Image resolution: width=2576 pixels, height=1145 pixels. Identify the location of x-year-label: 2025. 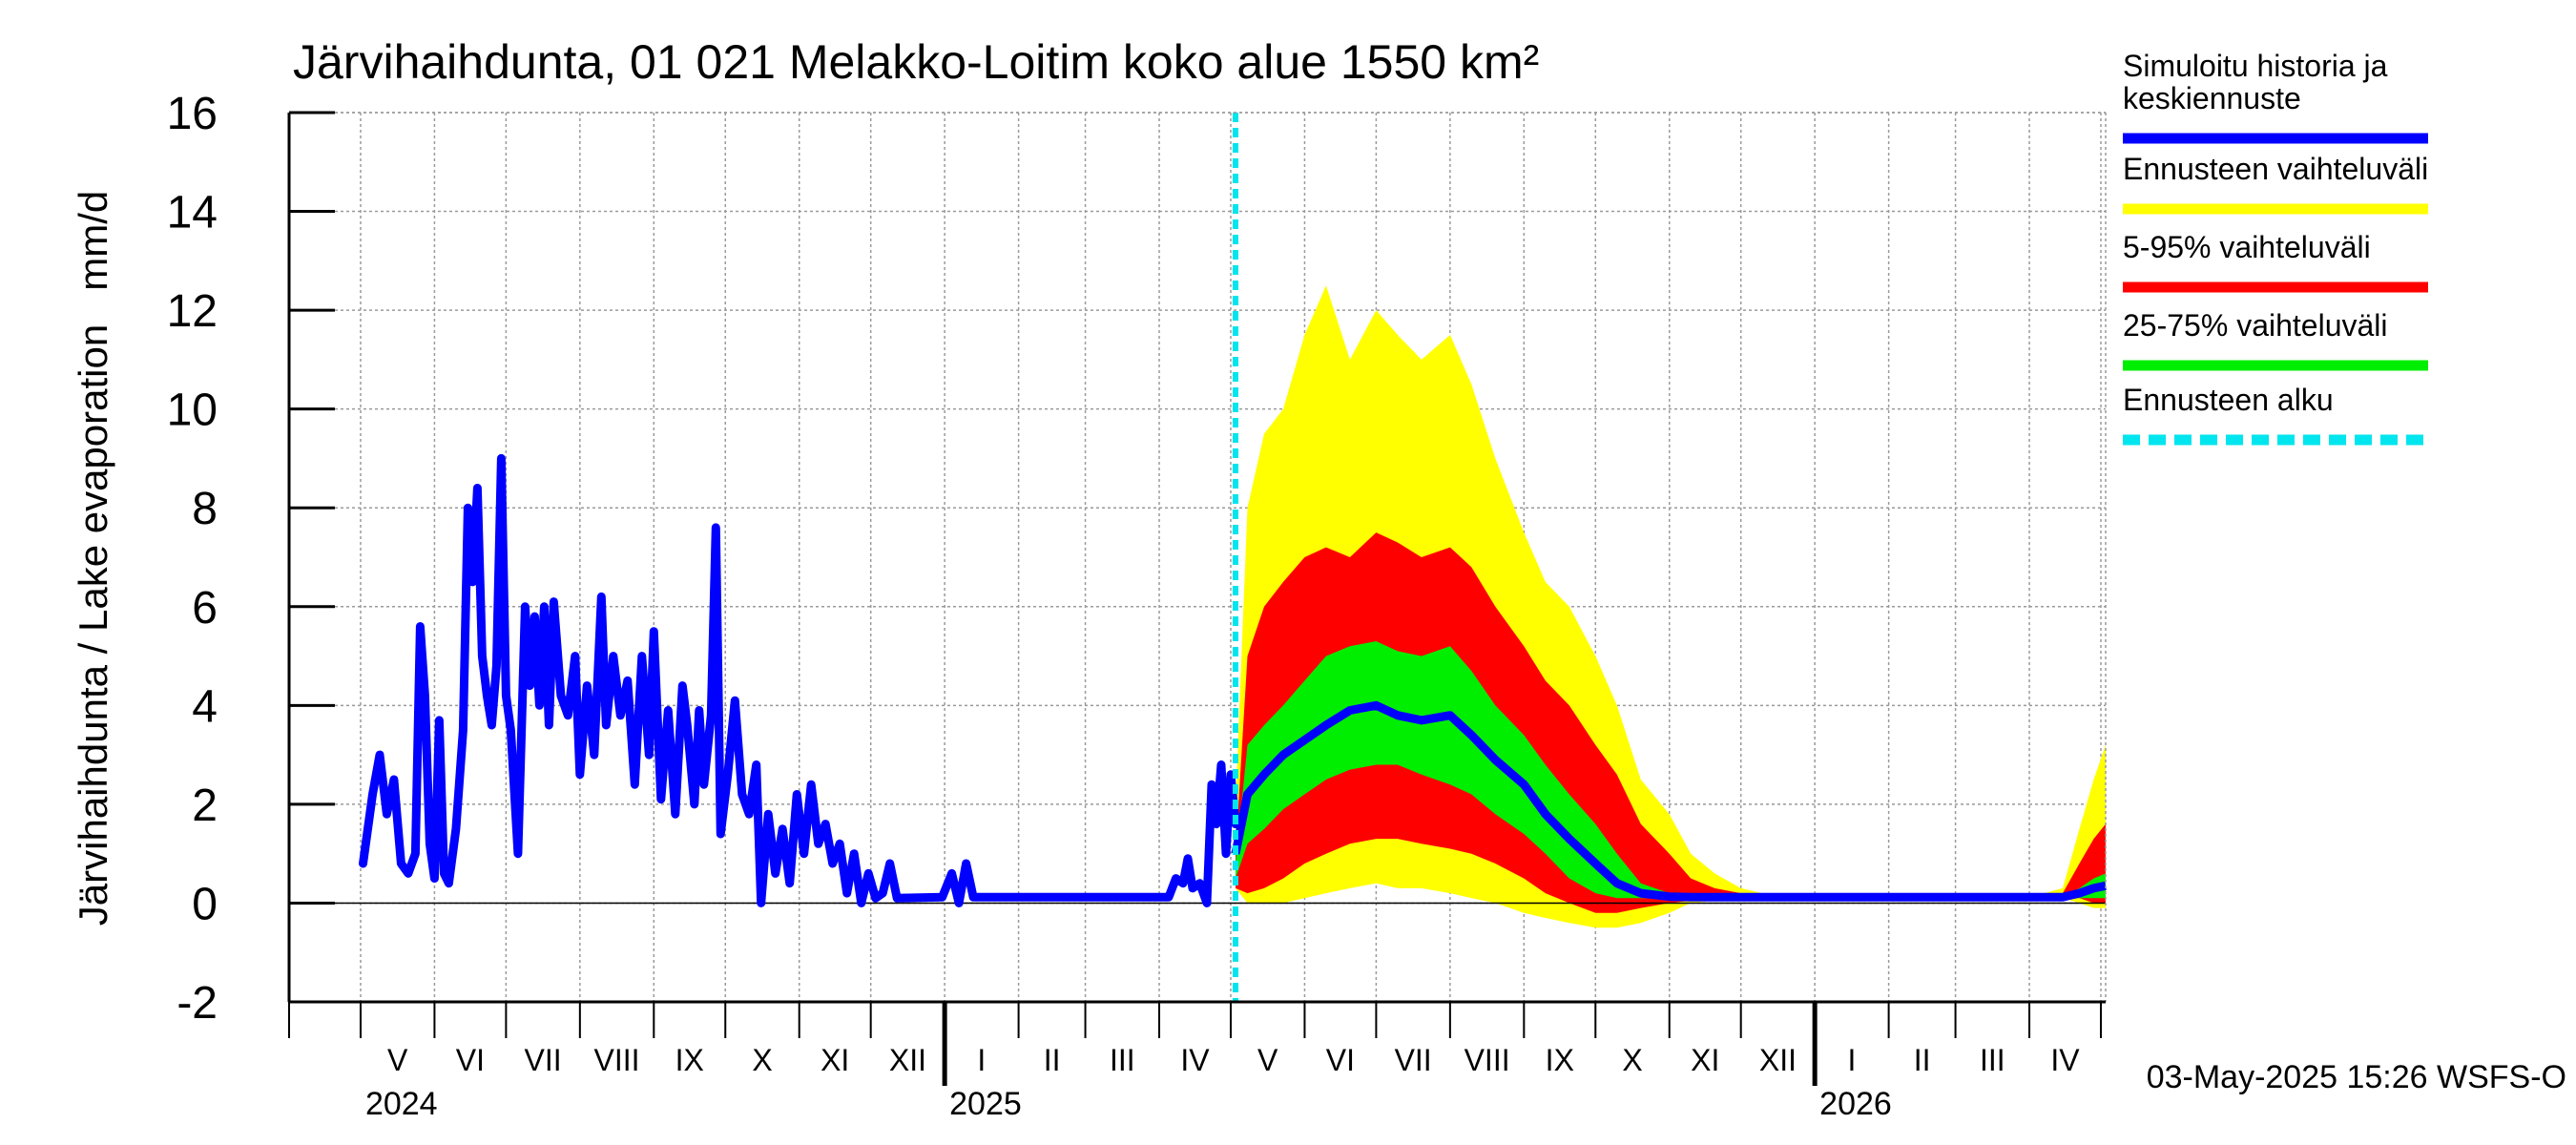
(985, 1104).